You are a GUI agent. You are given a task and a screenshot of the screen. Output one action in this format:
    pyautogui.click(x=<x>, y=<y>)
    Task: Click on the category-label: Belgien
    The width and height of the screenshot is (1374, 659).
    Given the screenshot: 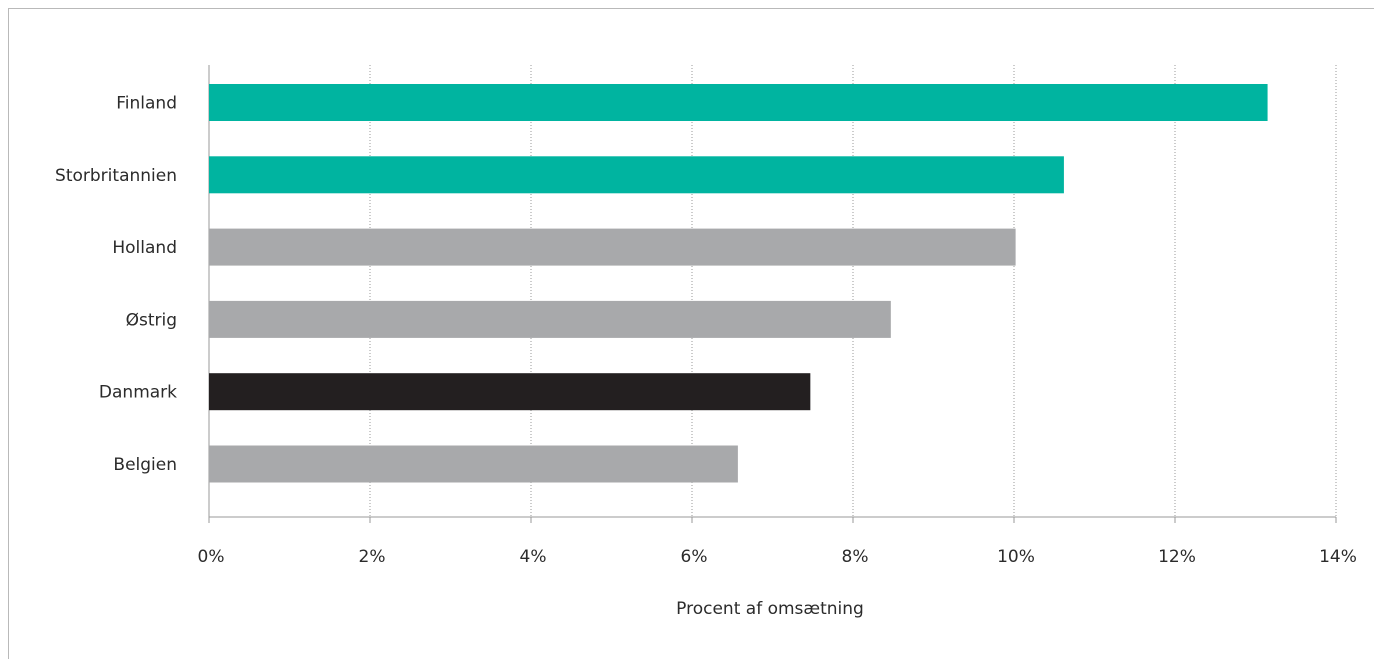 What is the action you would take?
    pyautogui.click(x=145, y=465)
    